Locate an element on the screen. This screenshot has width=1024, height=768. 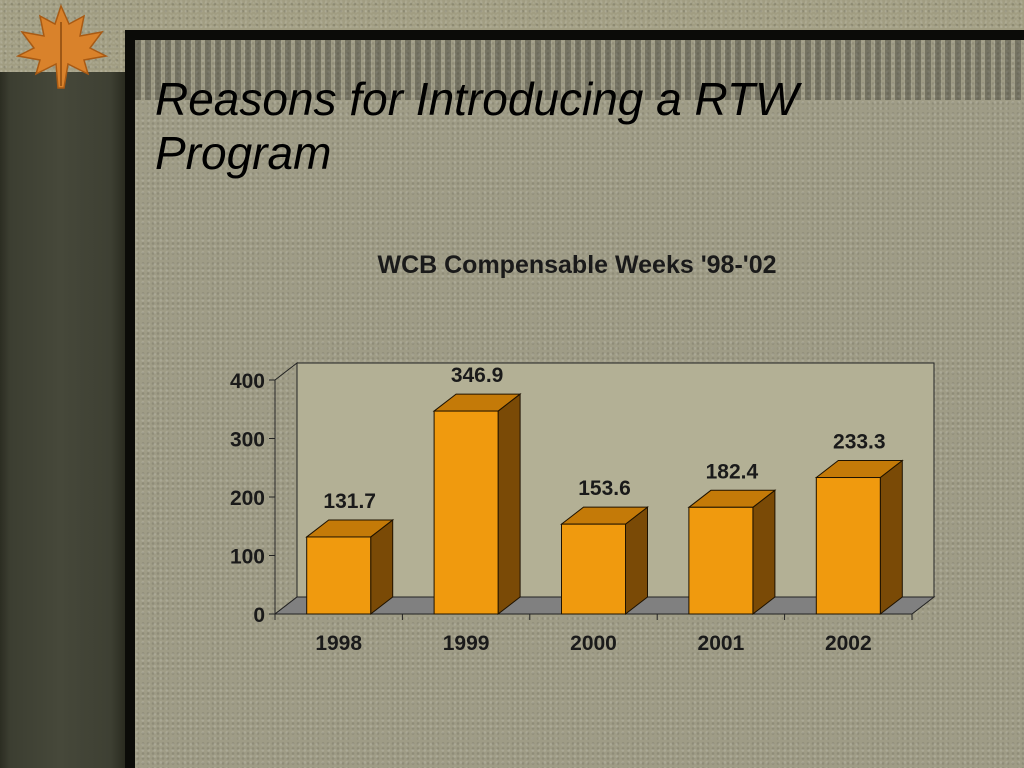
data-label: 182.4 is located at coordinates (732, 471).